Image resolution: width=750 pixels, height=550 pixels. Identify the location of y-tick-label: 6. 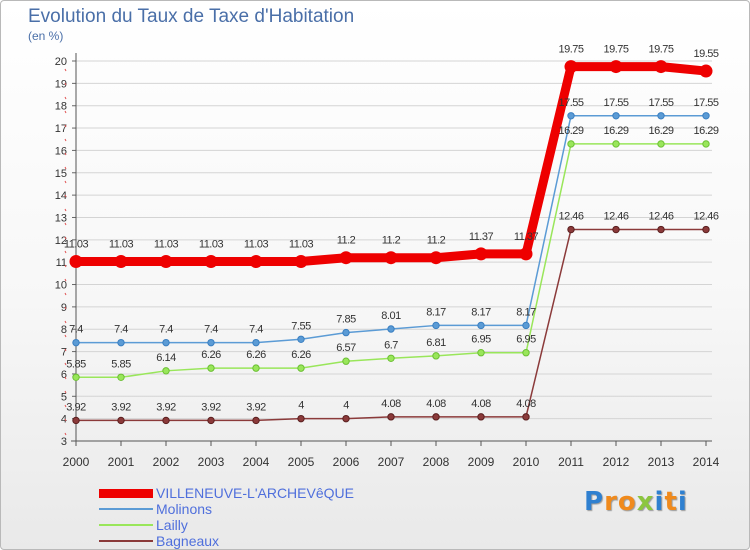
(64, 375).